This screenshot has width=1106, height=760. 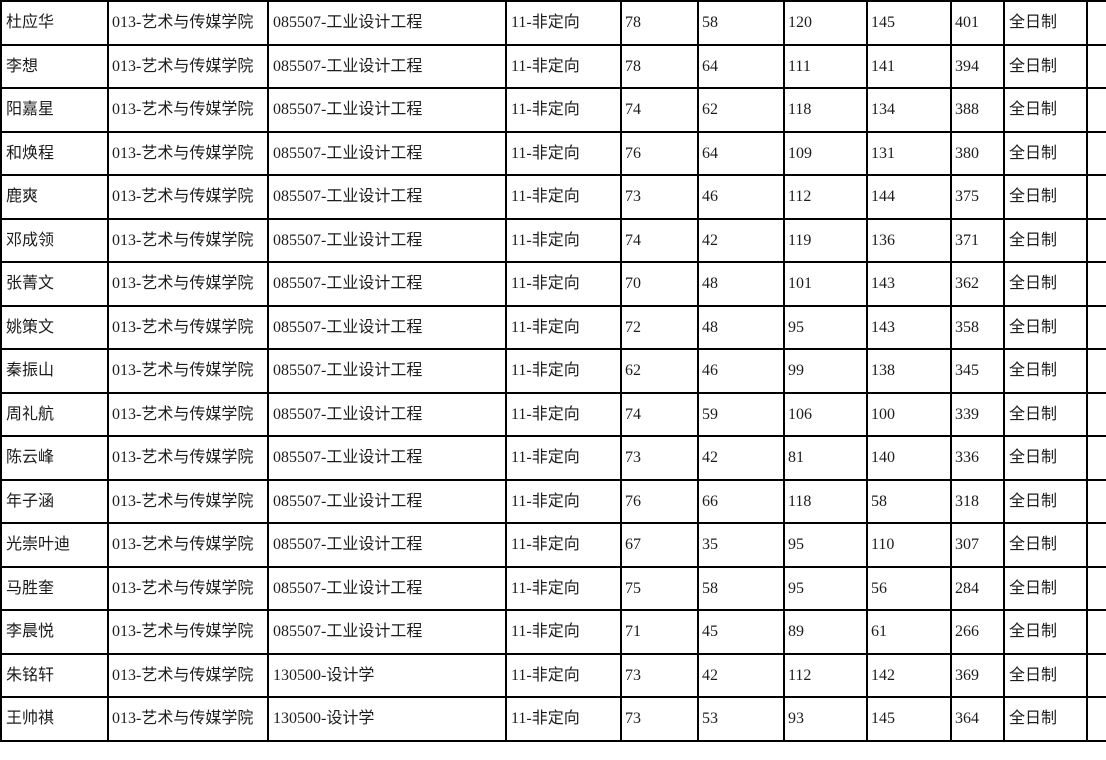 What do you see at coordinates (909, 675) in the screenshot?
I see `cell-score-4: 142` at bounding box center [909, 675].